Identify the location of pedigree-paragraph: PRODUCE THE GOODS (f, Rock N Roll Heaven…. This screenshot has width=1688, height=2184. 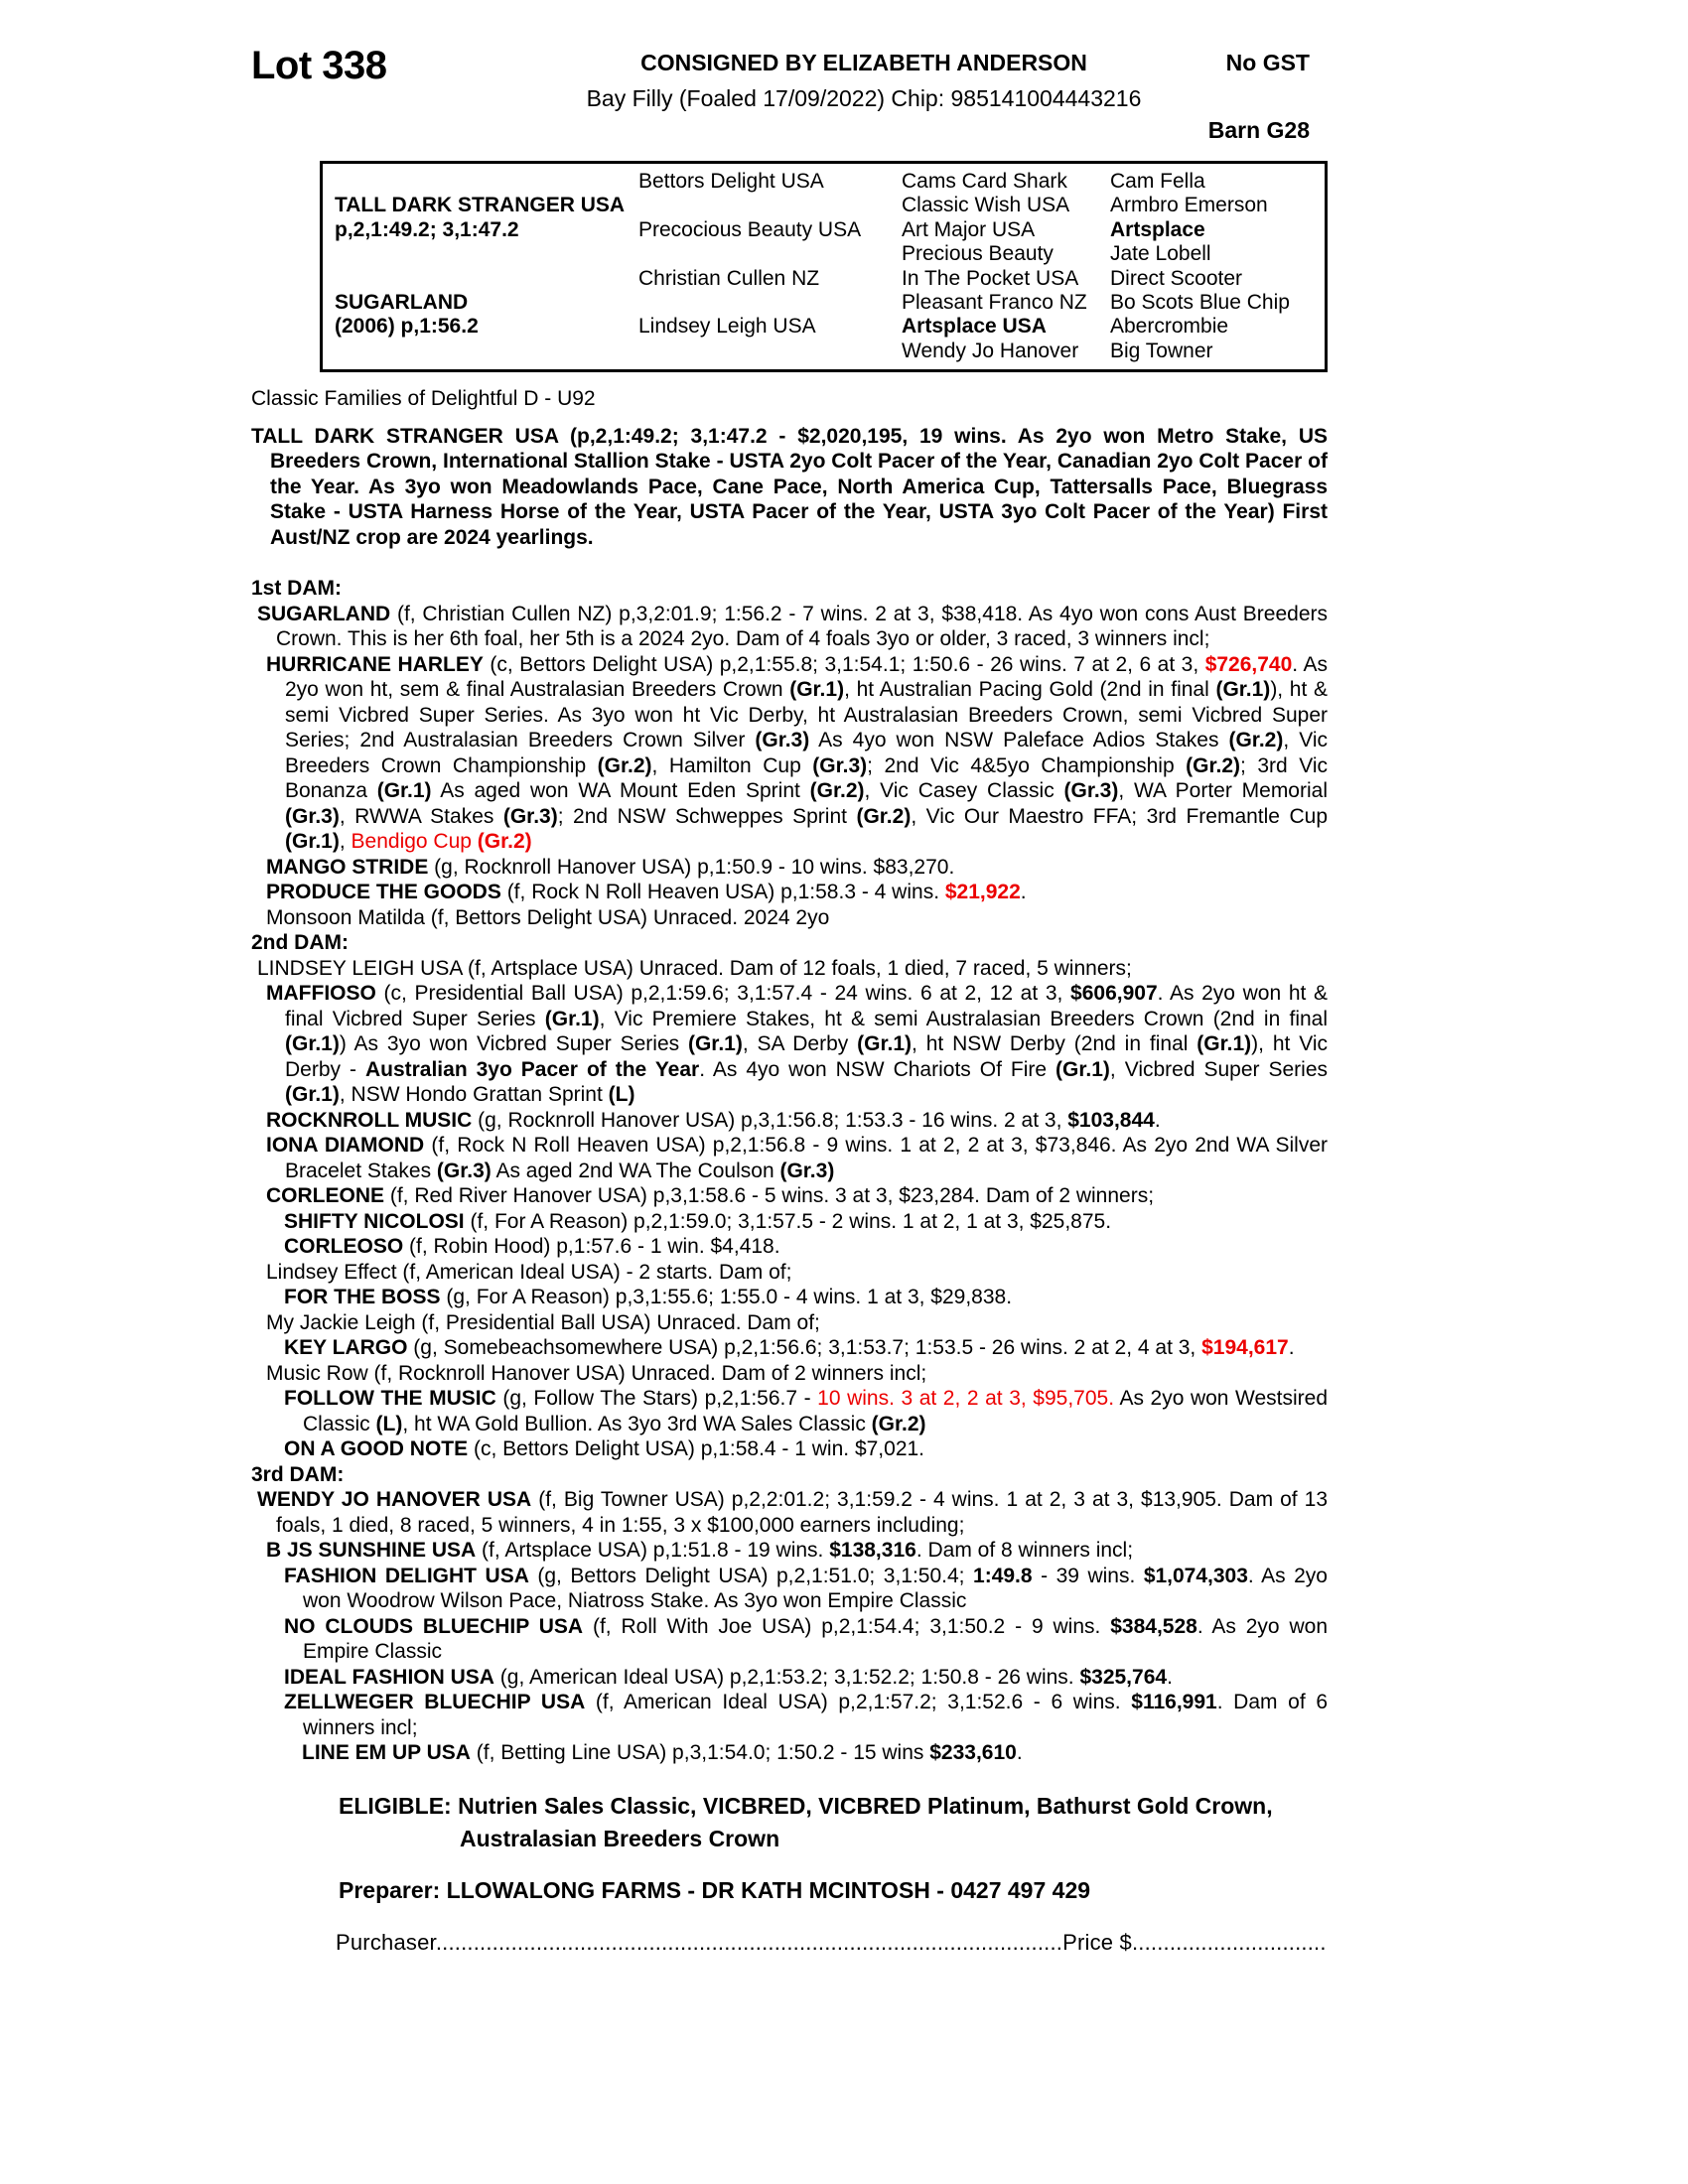
(789, 892).